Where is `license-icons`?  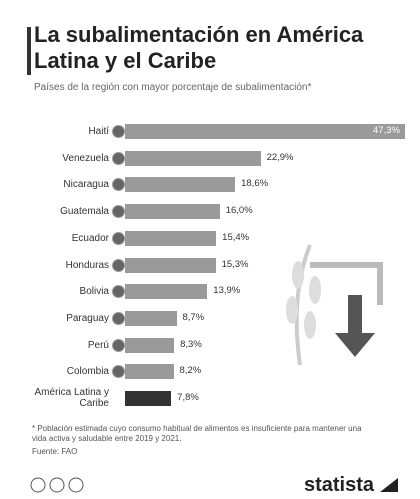
license-icons is located at coordinates (57, 485).